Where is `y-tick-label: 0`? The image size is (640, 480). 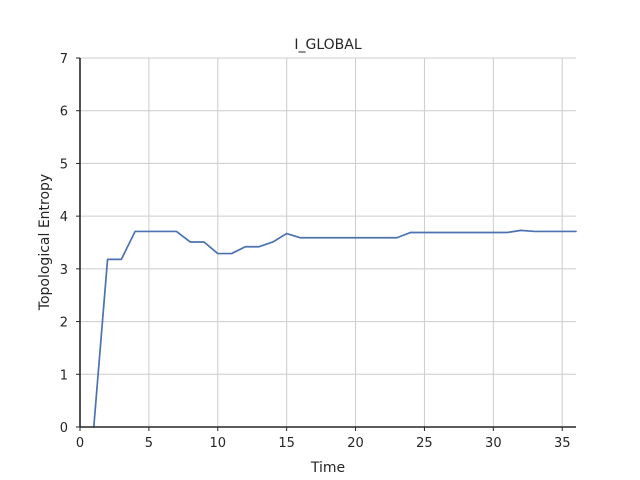 y-tick-label: 0 is located at coordinates (64, 428).